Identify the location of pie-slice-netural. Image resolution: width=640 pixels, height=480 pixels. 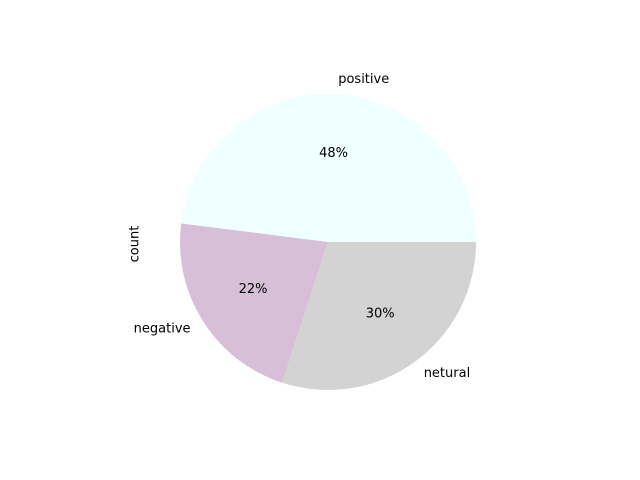
(379, 316).